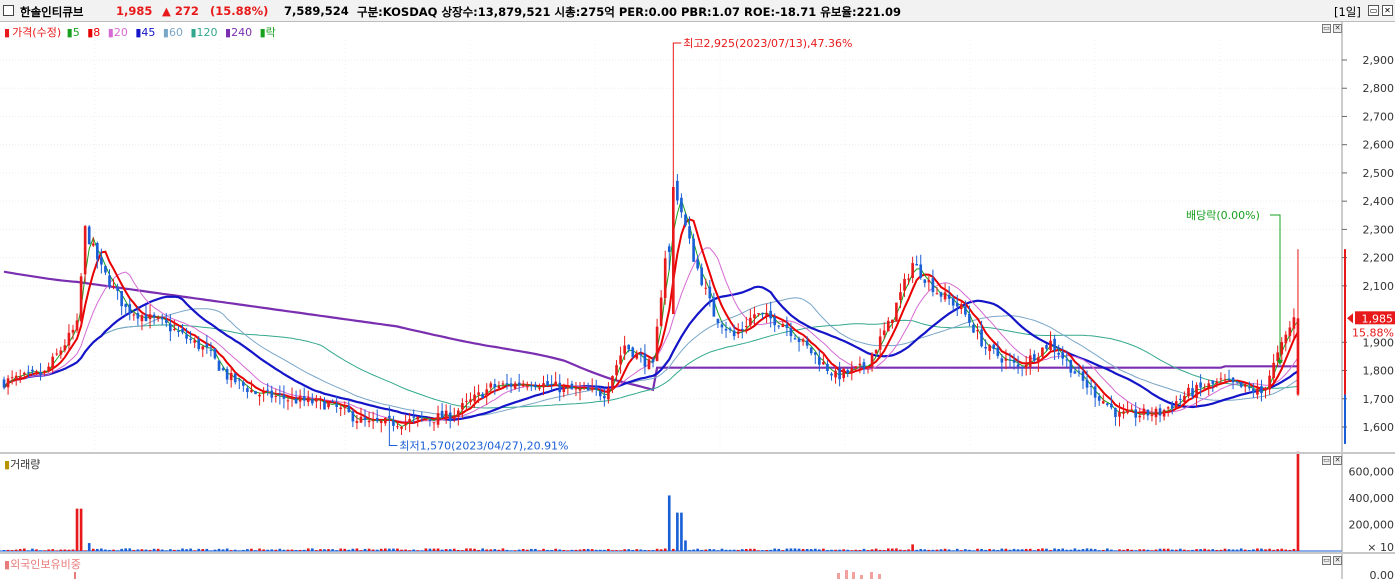 The width and height of the screenshot is (1395, 579). What do you see at coordinates (1326, 560) in the screenshot?
I see `foreign-panel-restore-button: ▭` at bounding box center [1326, 560].